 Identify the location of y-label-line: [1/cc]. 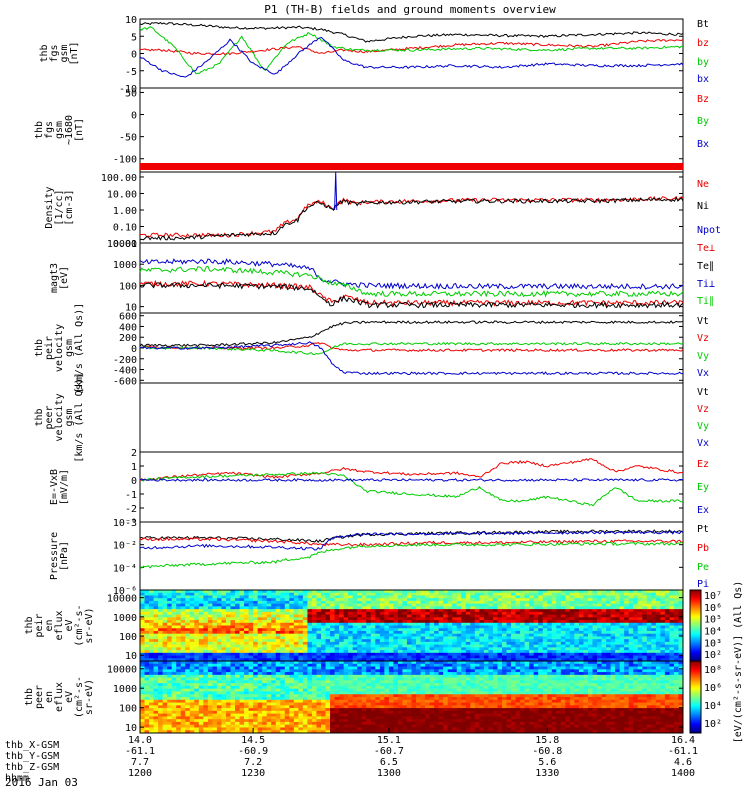
(59, 207).